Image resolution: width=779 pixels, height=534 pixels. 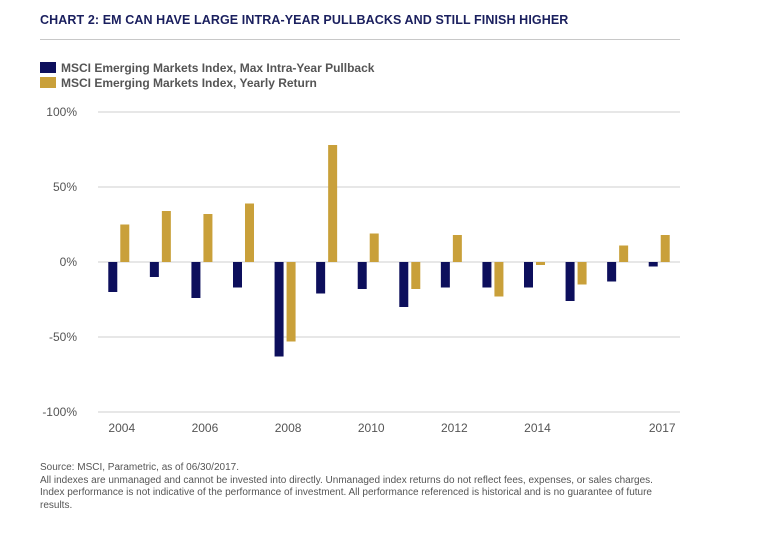 I want to click on x-tick-label: 2010, so click(x=371, y=428).